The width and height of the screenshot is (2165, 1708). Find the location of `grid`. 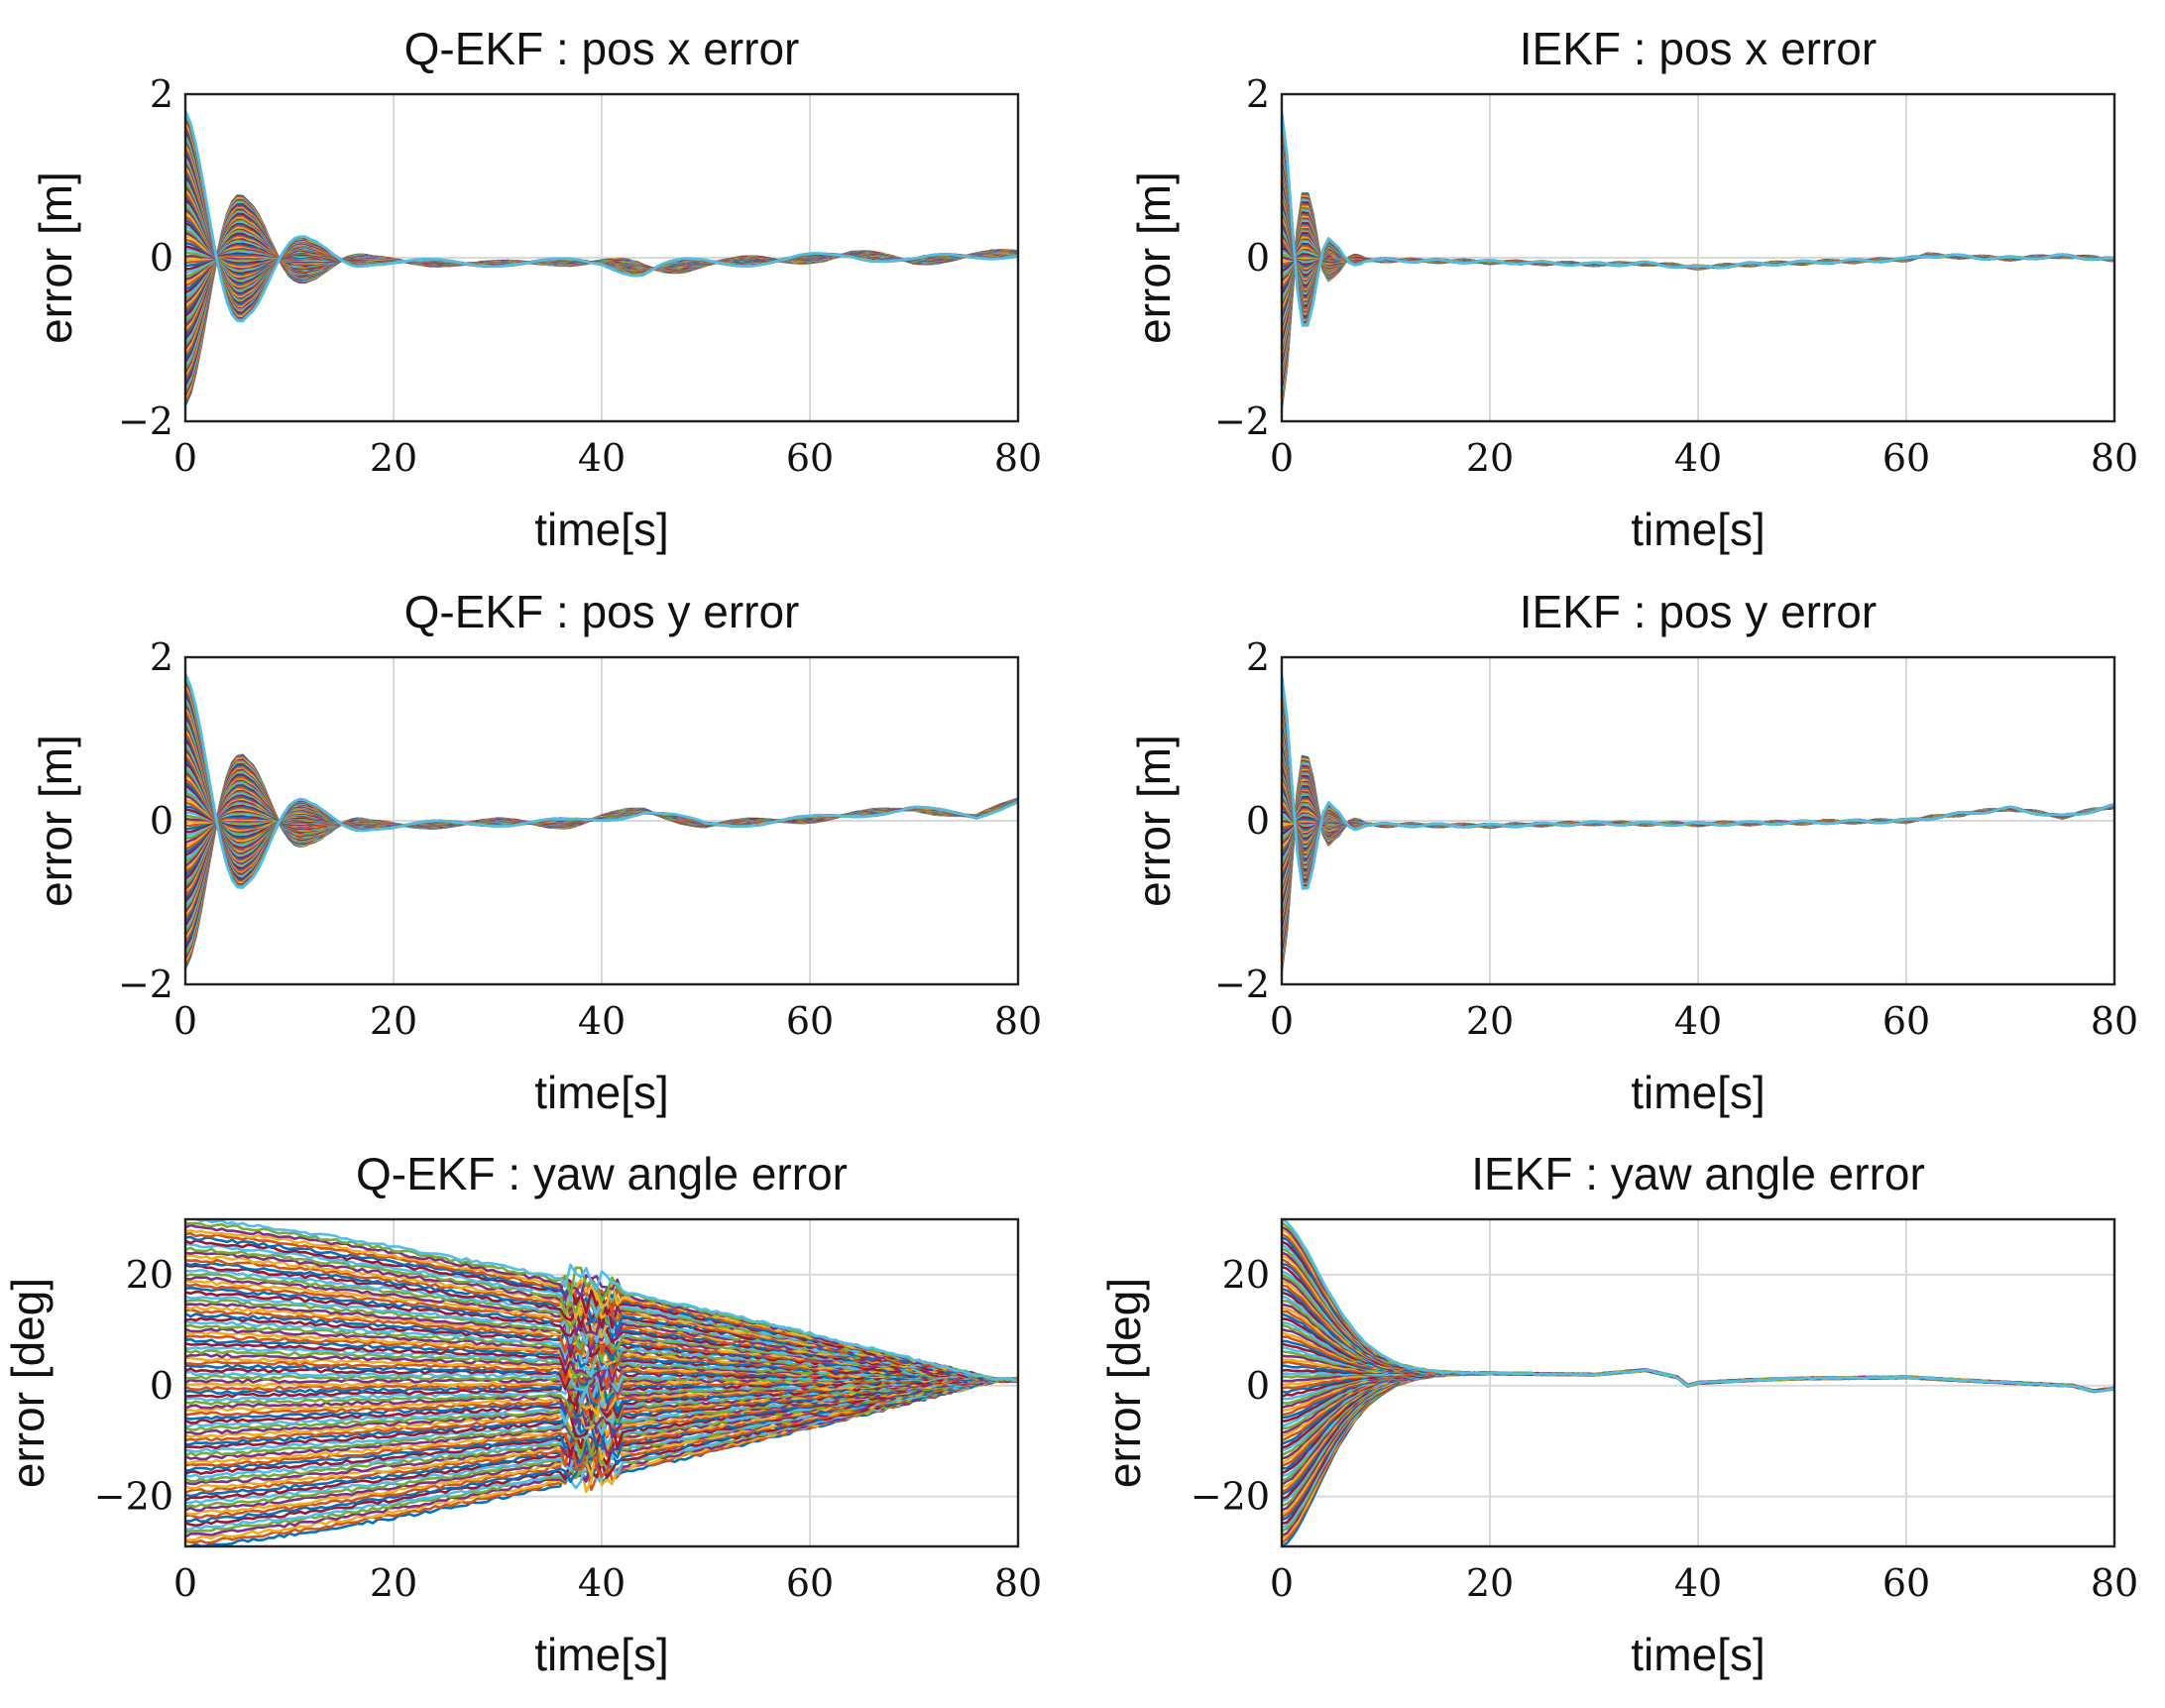

grid is located at coordinates (1698, 820).